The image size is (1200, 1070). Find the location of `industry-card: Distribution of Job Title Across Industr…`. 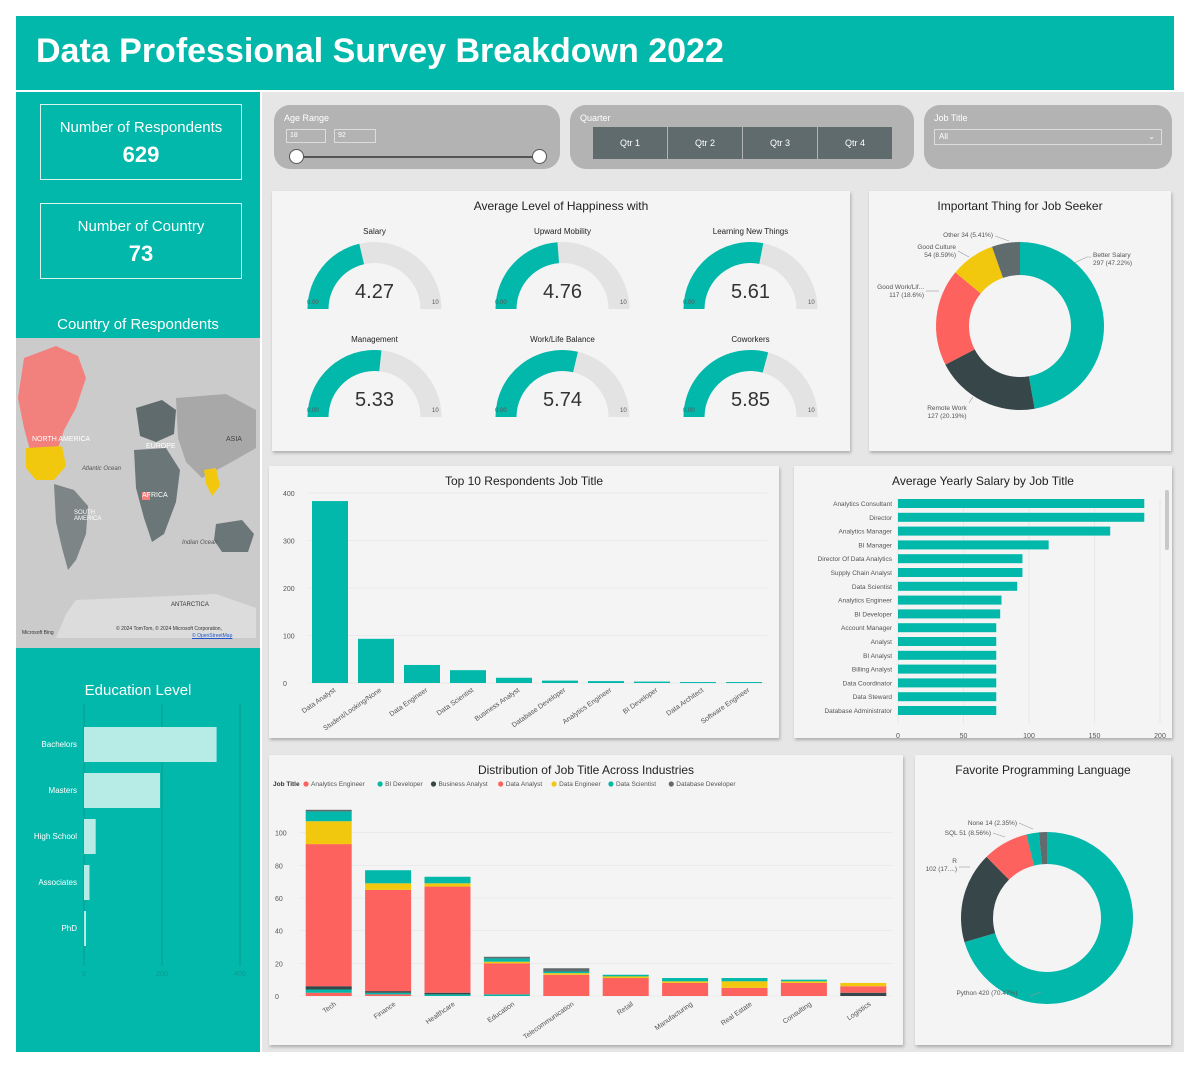

industry-card: Distribution of Job Title Across Industr… is located at coordinates (586, 900).